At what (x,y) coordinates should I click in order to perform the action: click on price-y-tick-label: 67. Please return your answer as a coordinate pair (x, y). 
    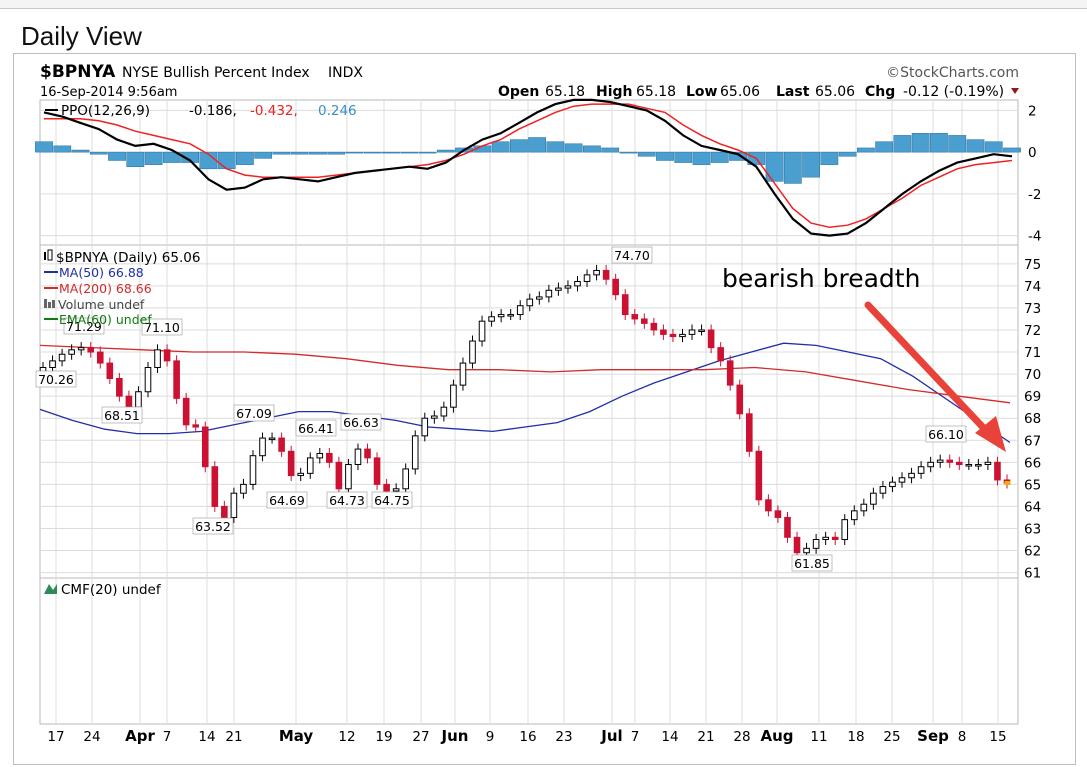
    Looking at the image, I should click on (1032, 441).